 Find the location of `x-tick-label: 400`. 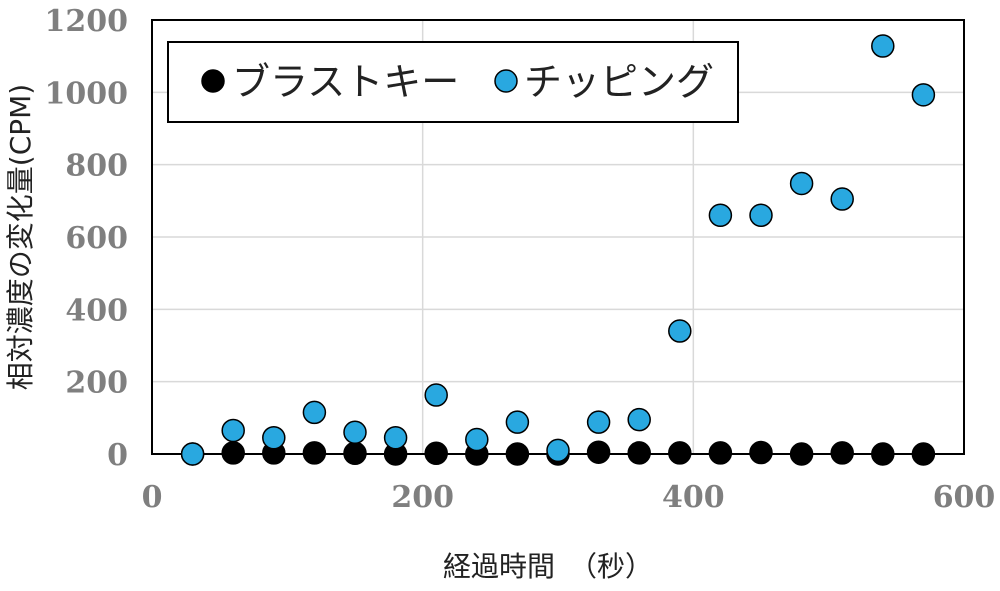

x-tick-label: 400 is located at coordinates (693, 497).